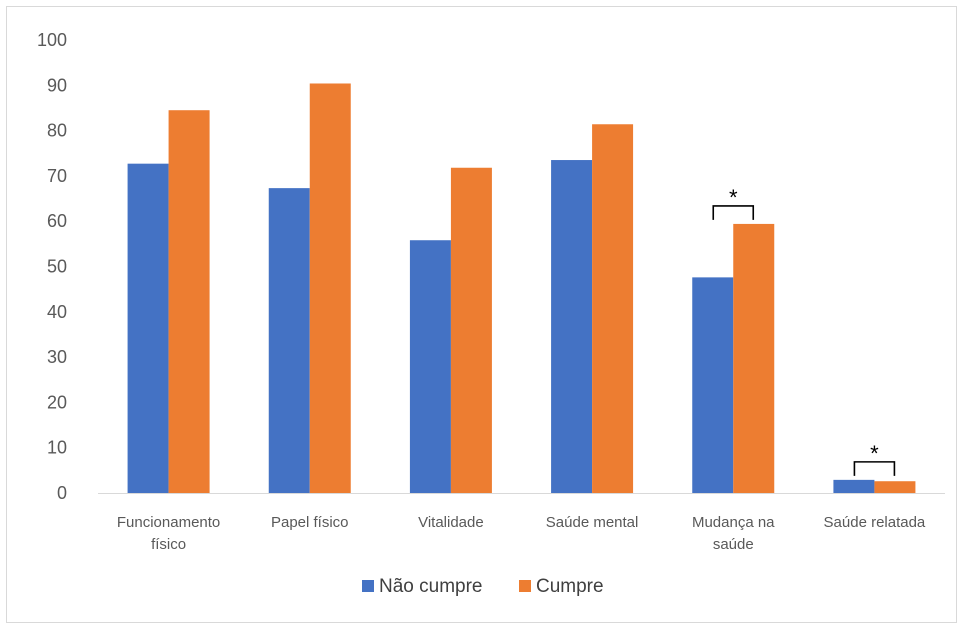  Describe the element at coordinates (431, 586) in the screenshot. I see `legend-label: Não cumpre` at that location.